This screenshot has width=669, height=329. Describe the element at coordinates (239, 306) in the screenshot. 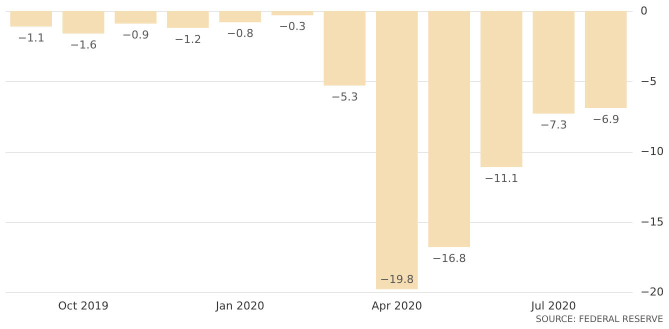

I see `x-tick-label: Jan 2020` at that location.